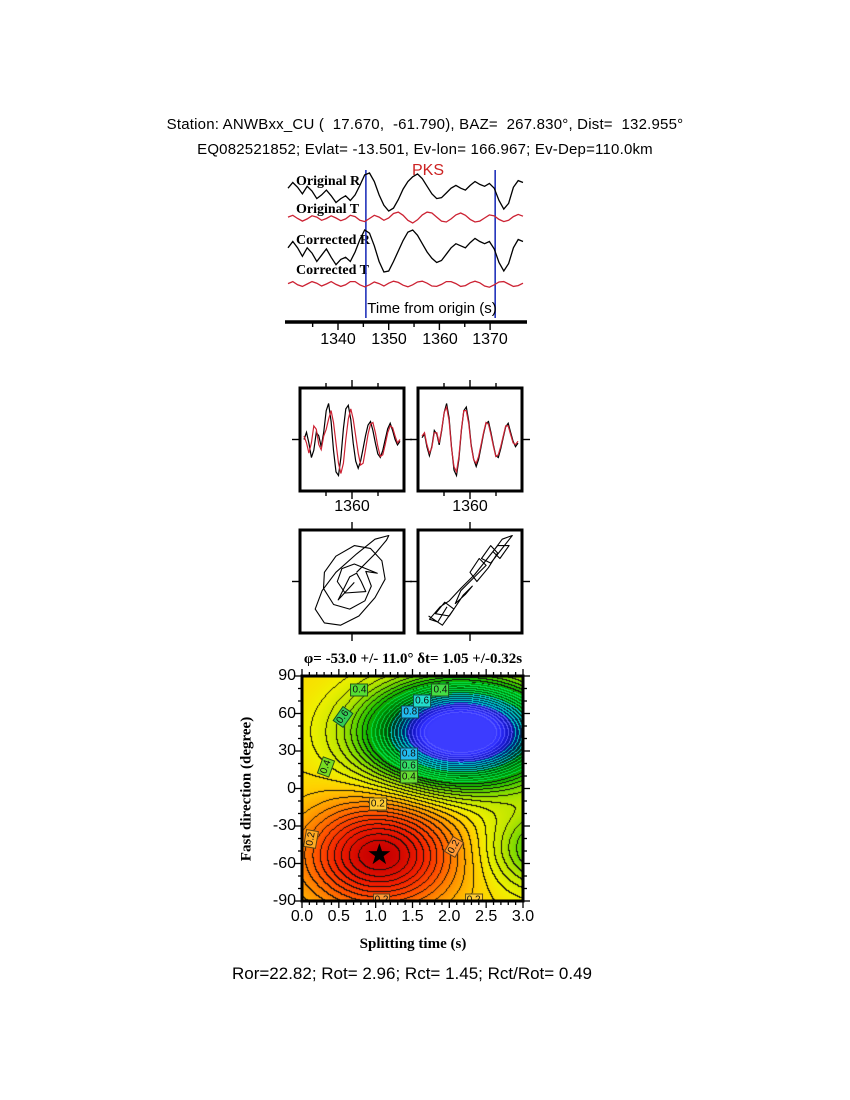 The image size is (850, 1100). I want to click on xtick-3.0: 3.0, so click(523, 916).